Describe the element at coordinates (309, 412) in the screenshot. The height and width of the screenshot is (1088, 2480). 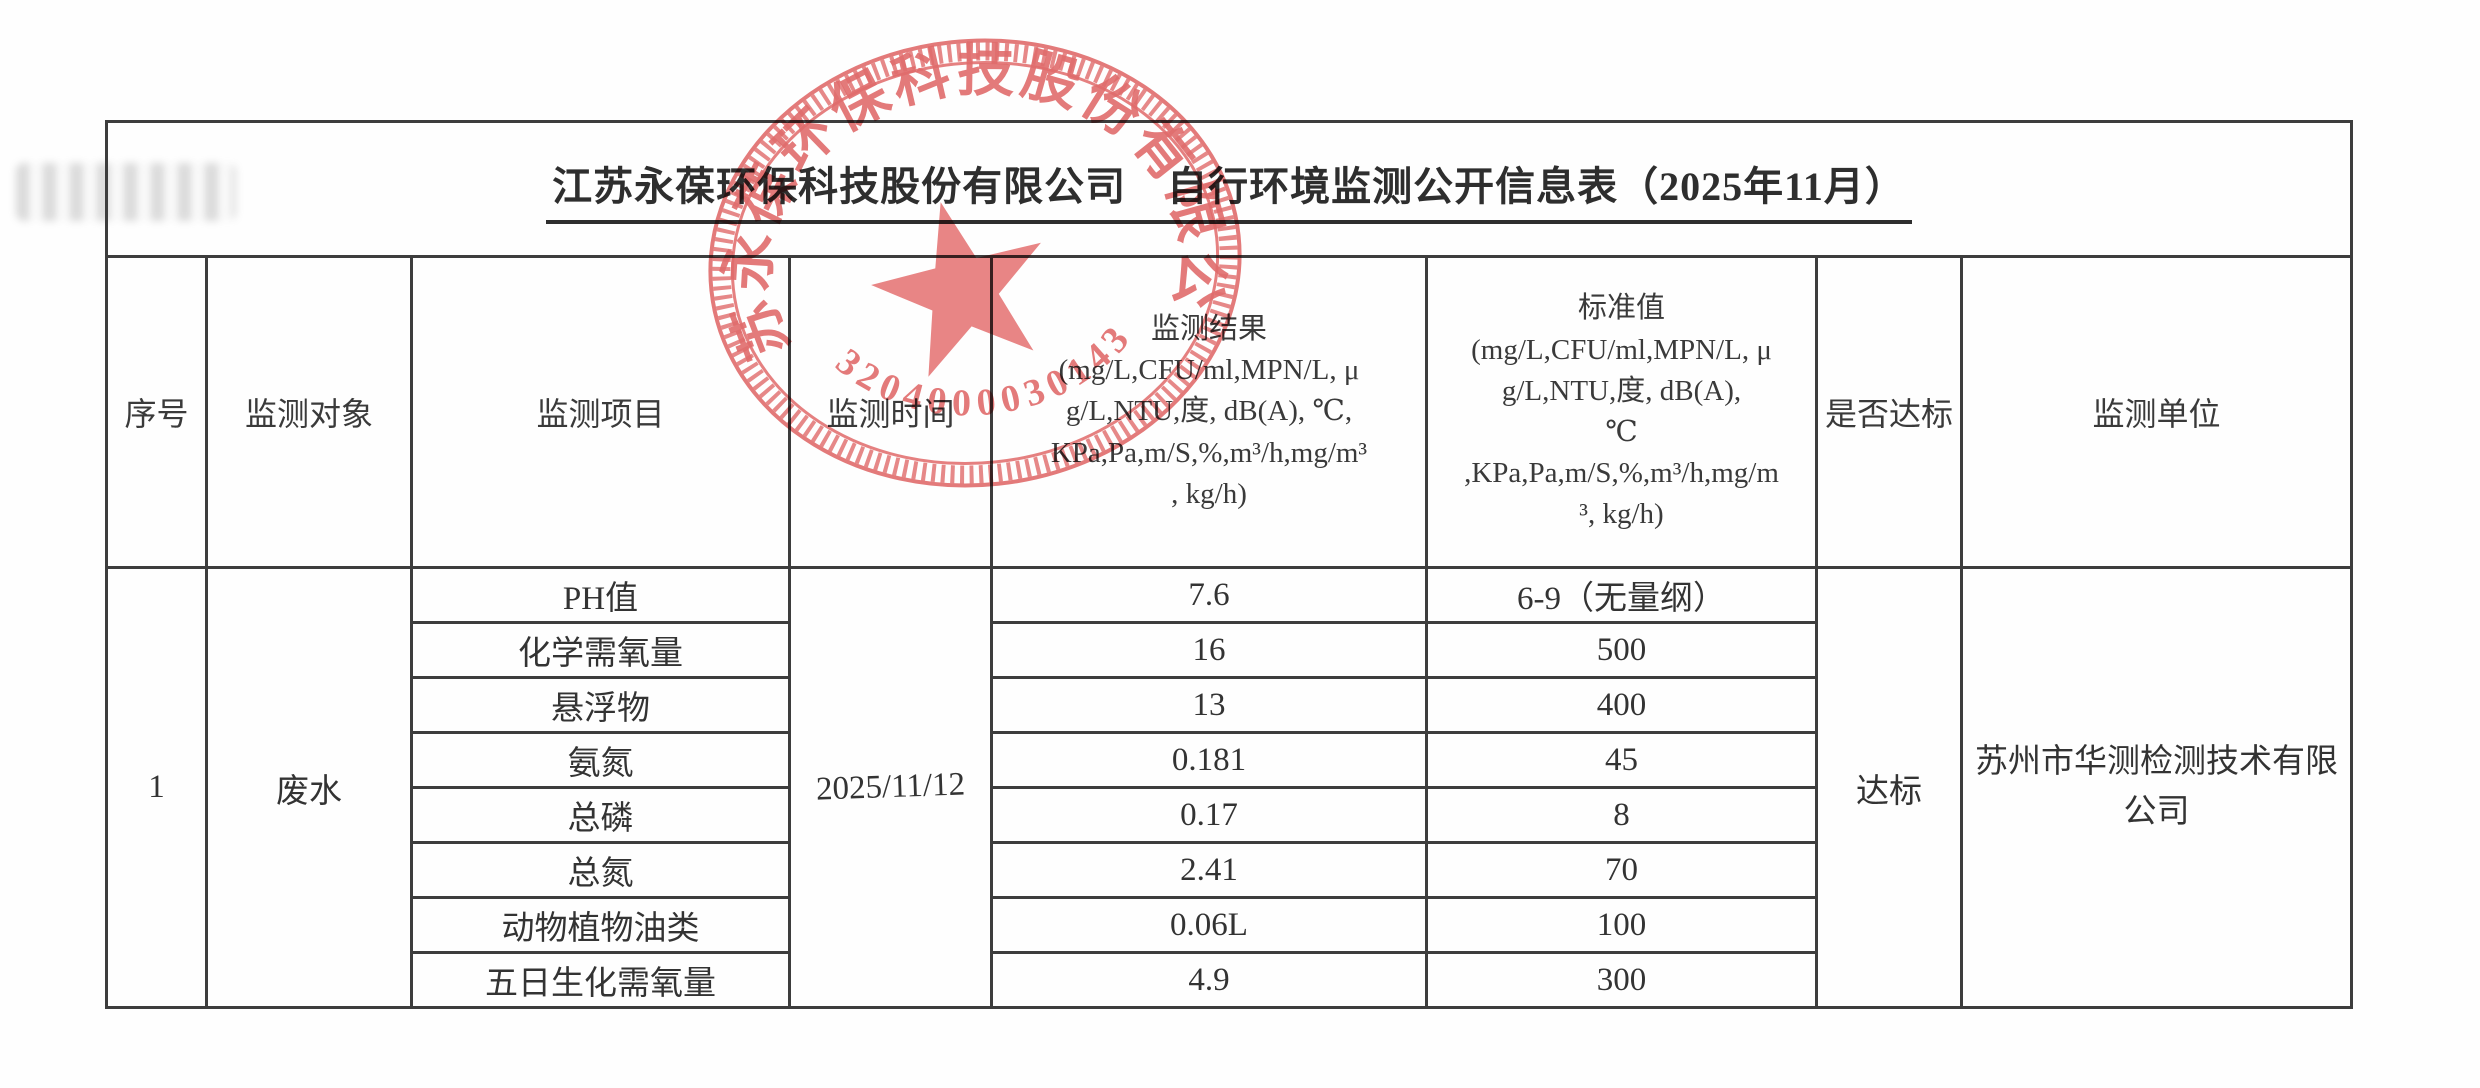
I see `col-header-object: 监测对象` at that location.